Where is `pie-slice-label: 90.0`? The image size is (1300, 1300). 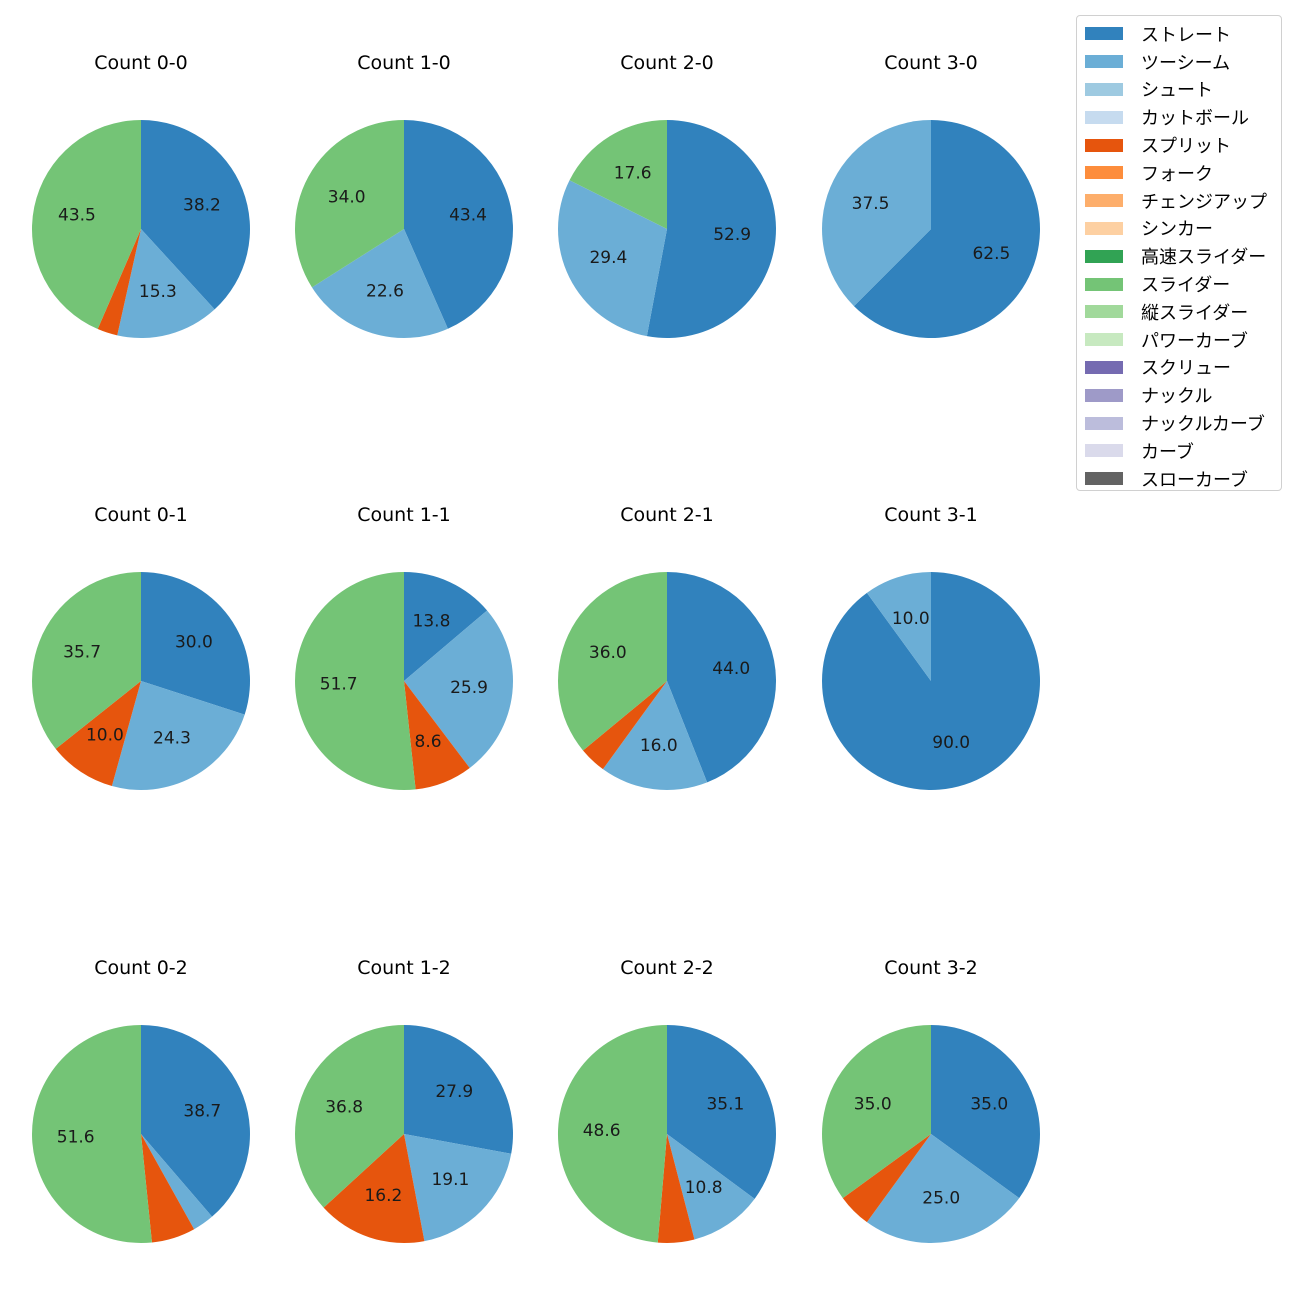
pie-slice-label: 90.0 is located at coordinates (951, 743).